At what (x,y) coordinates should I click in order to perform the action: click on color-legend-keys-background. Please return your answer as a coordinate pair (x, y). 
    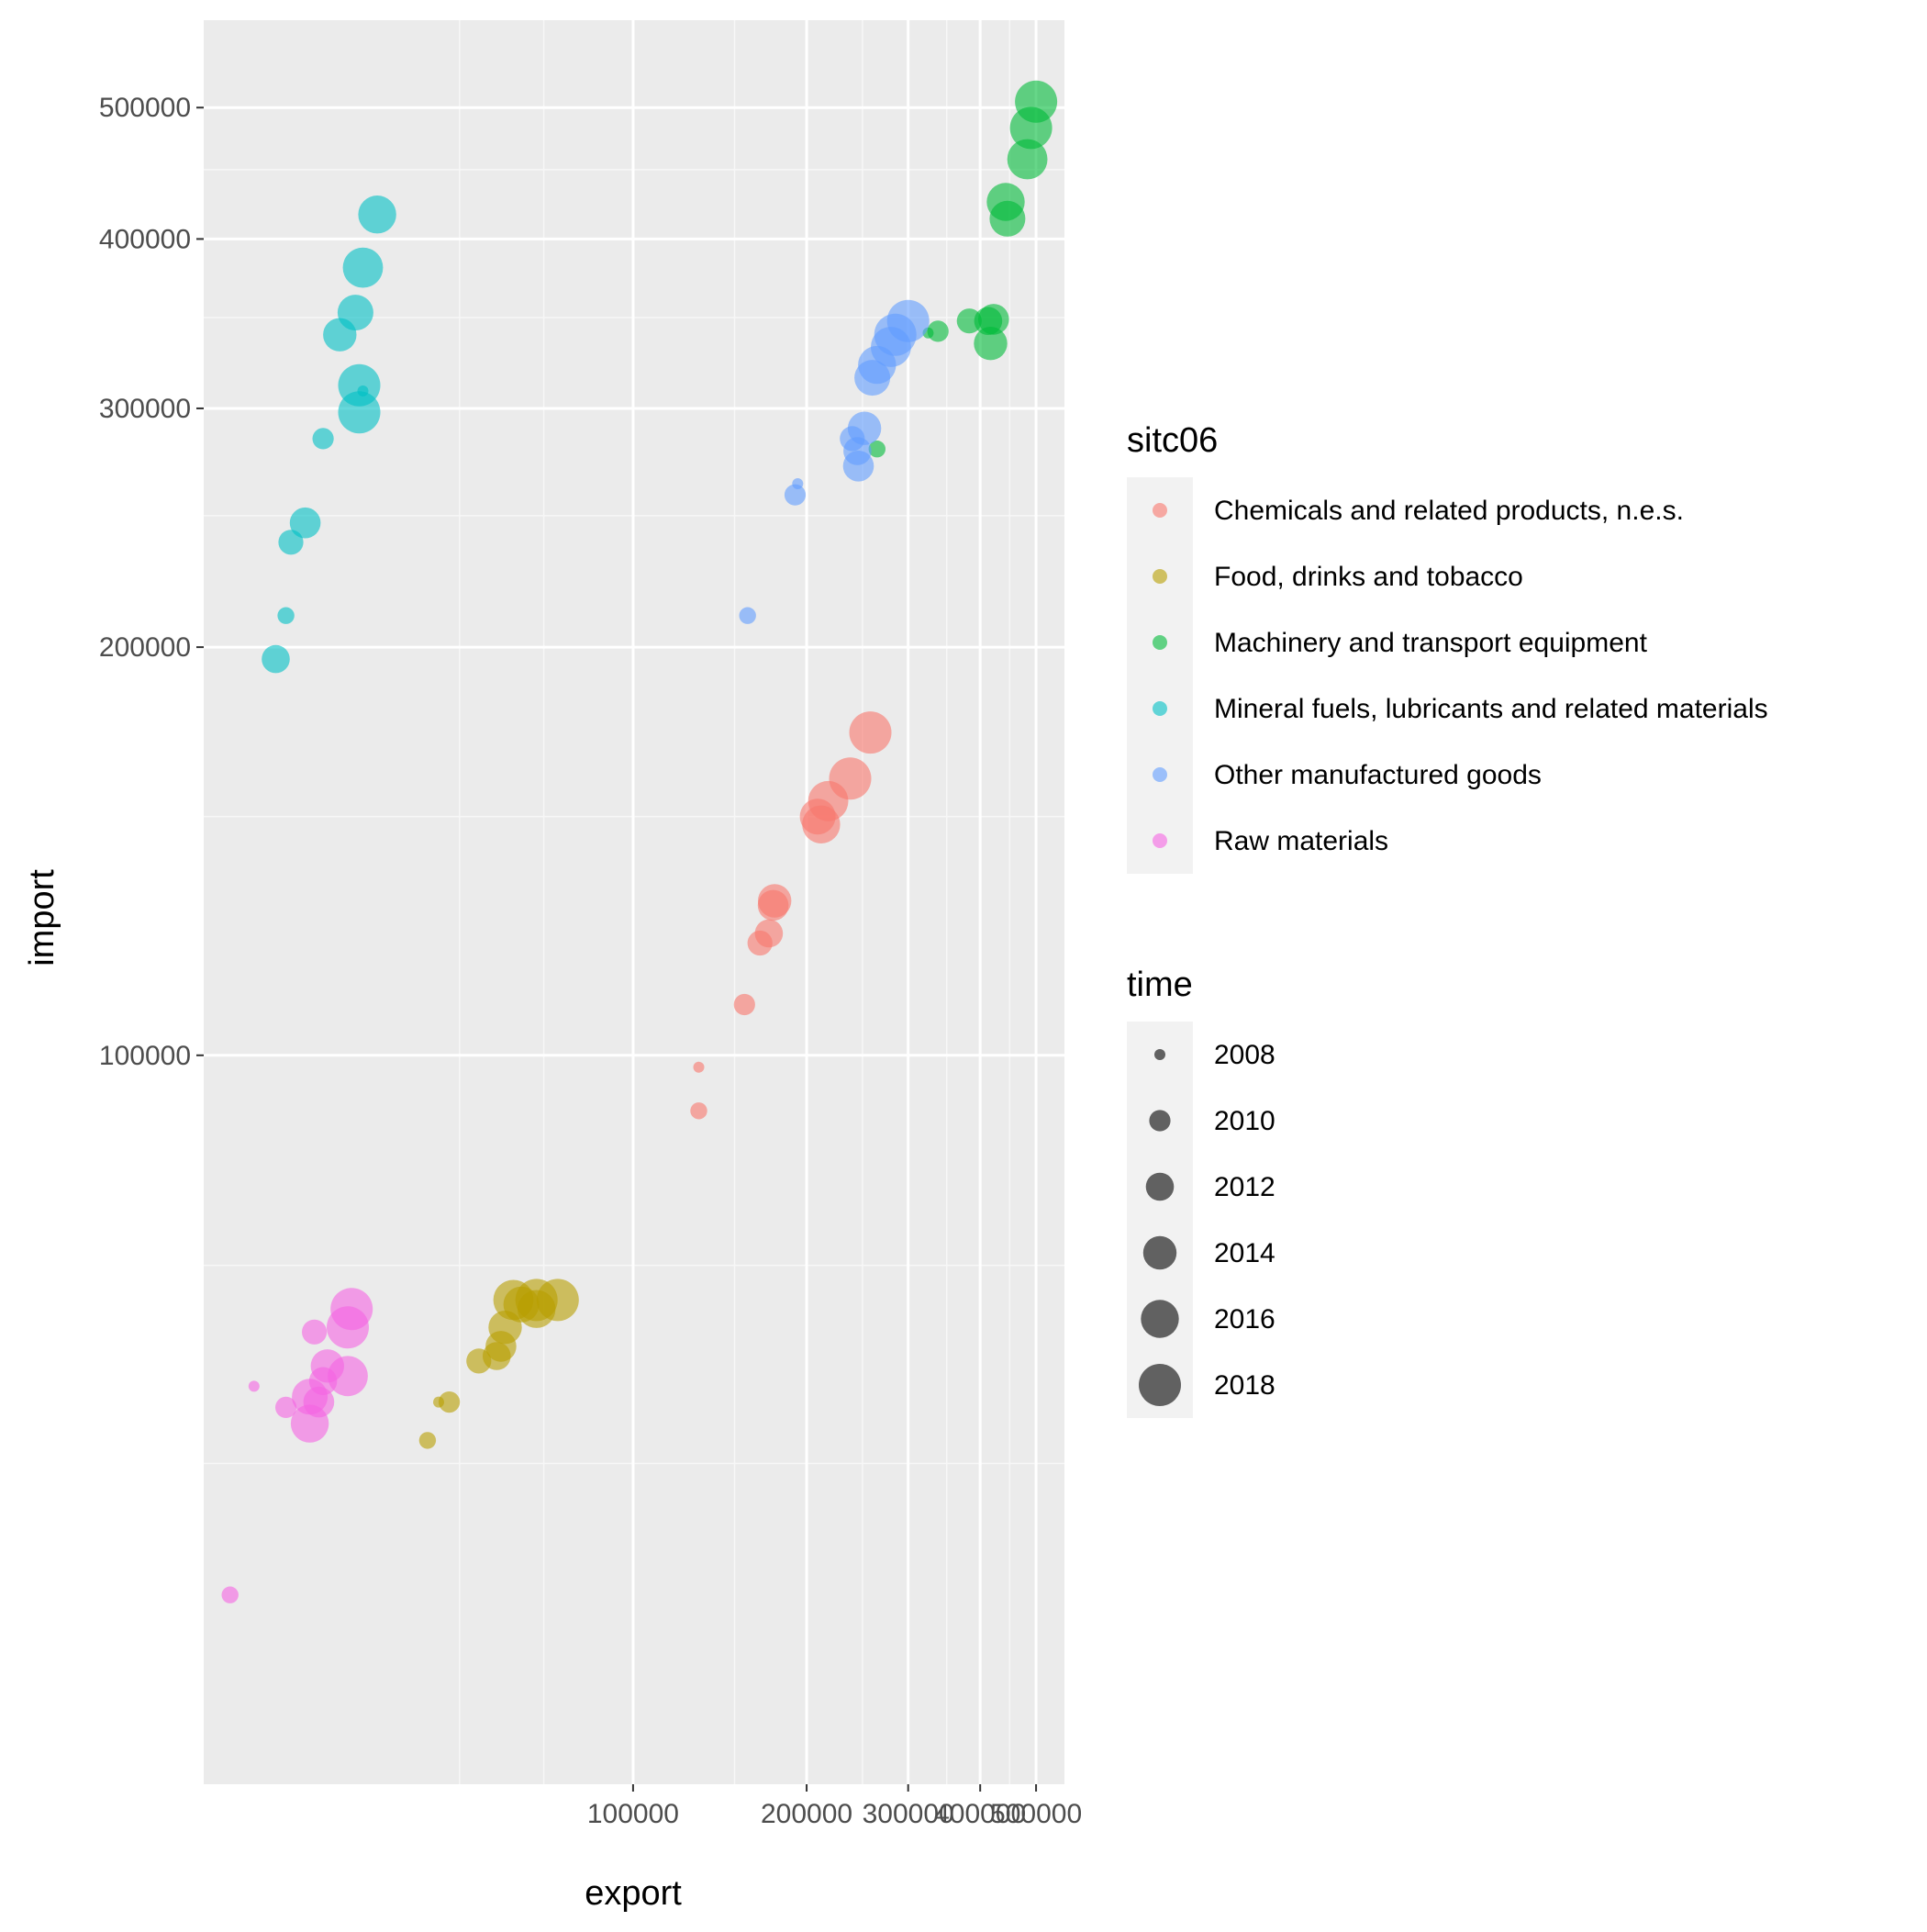
    Looking at the image, I should click on (1160, 675).